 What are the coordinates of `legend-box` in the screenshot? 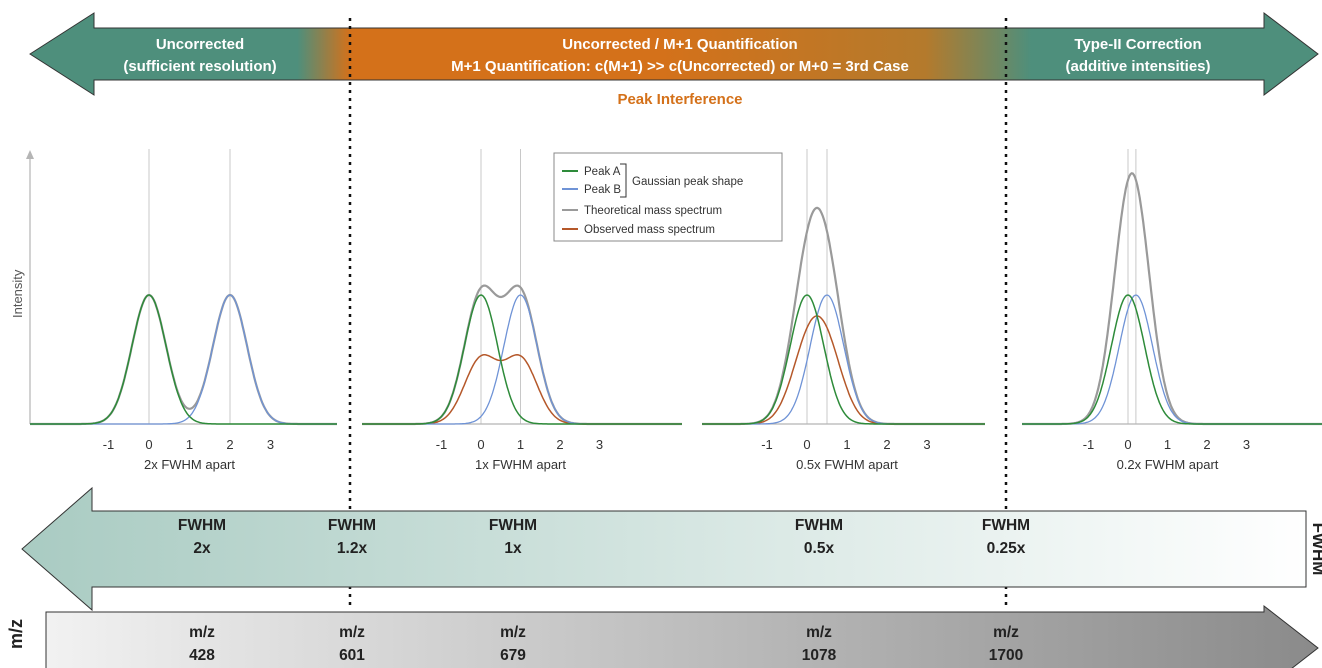 It's located at (668, 197).